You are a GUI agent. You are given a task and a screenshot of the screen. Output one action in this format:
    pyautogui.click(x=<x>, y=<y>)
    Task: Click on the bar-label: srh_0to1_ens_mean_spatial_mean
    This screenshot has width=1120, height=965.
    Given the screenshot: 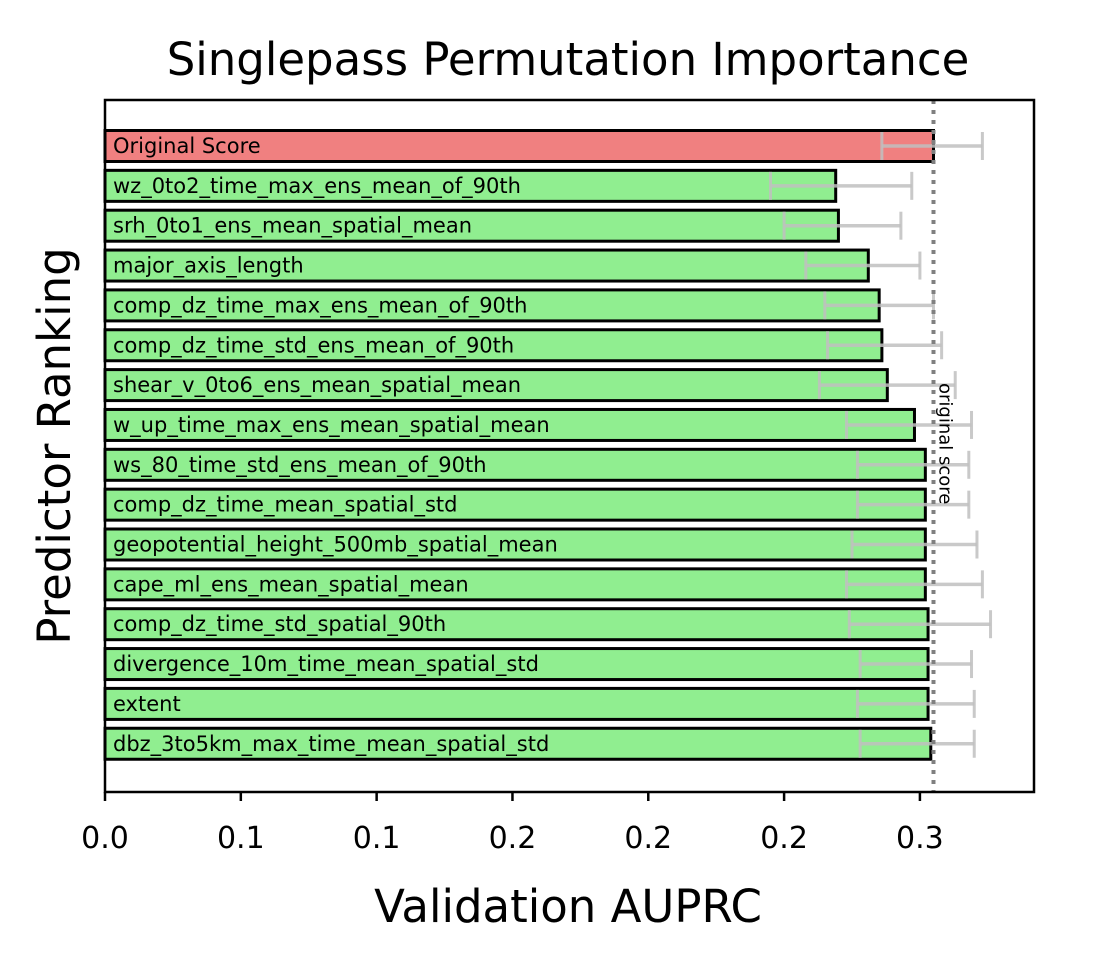 What is the action you would take?
    pyautogui.click(x=292, y=226)
    